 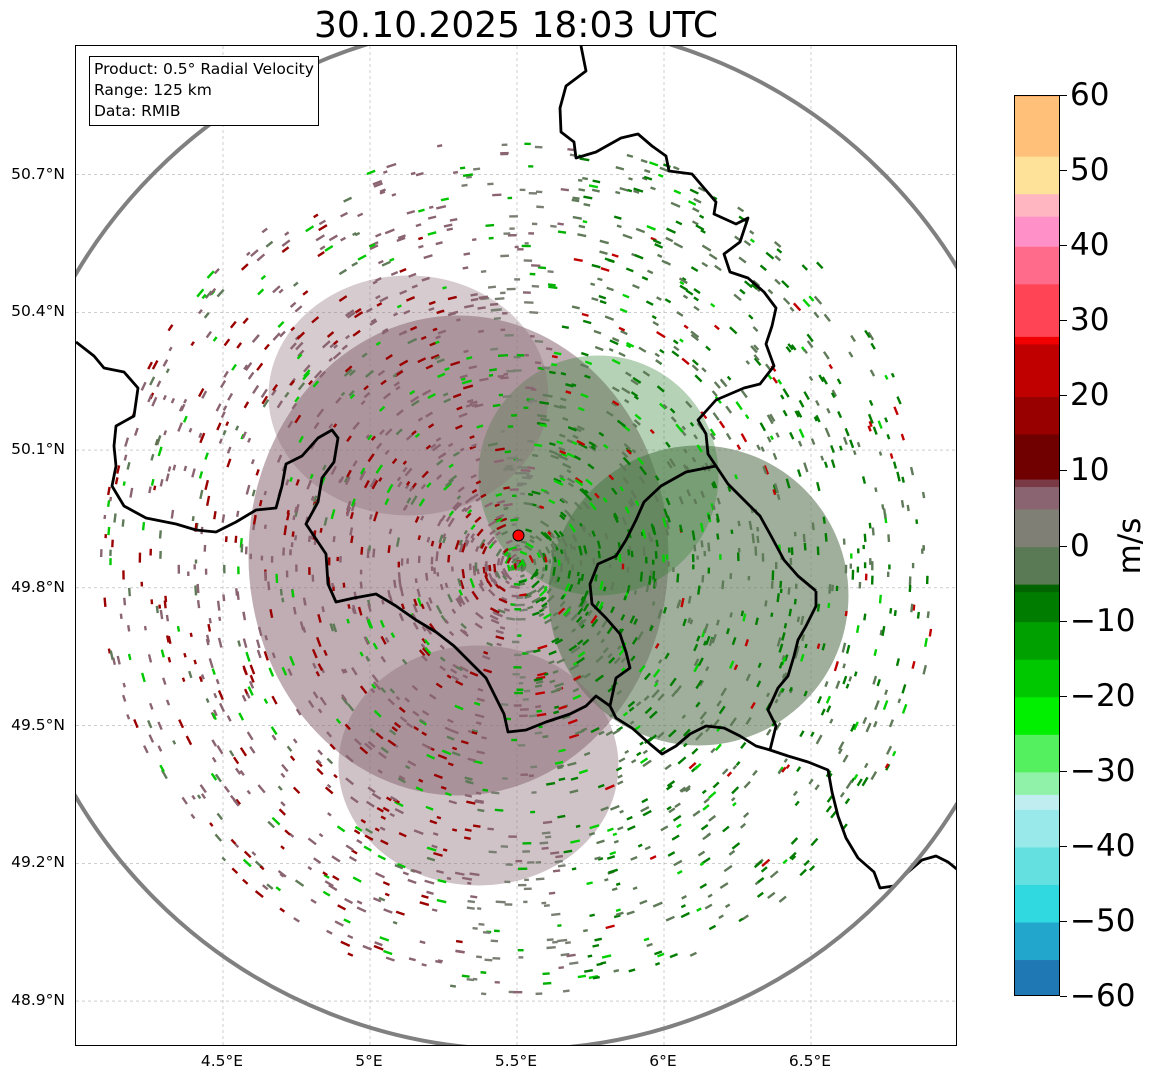 What do you see at coordinates (1080, 545) in the screenshot?
I see `colorbar-tick-label: 0` at bounding box center [1080, 545].